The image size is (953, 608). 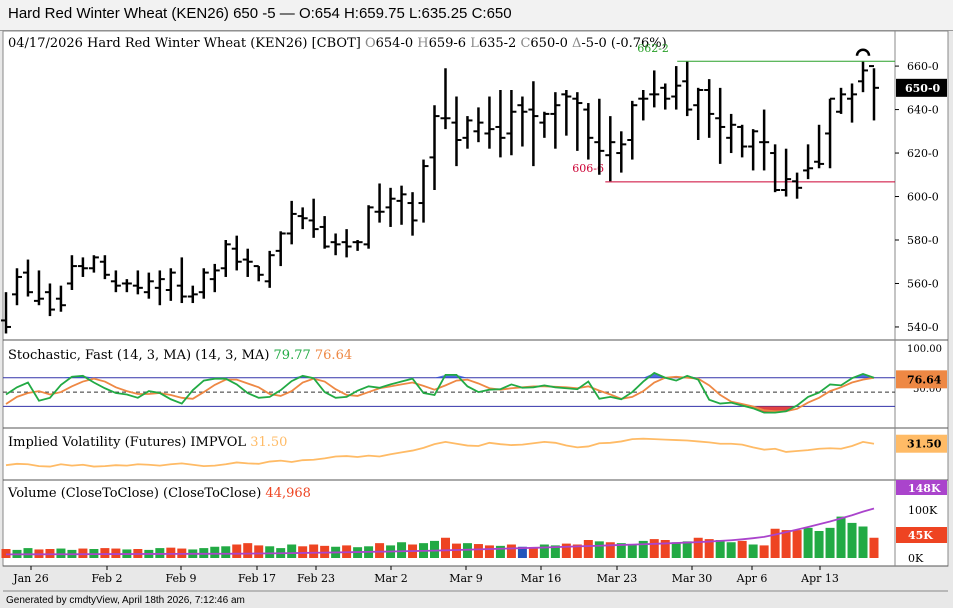 What do you see at coordinates (923, 327) in the screenshot?
I see `price-tick-label: 540-0` at bounding box center [923, 327].